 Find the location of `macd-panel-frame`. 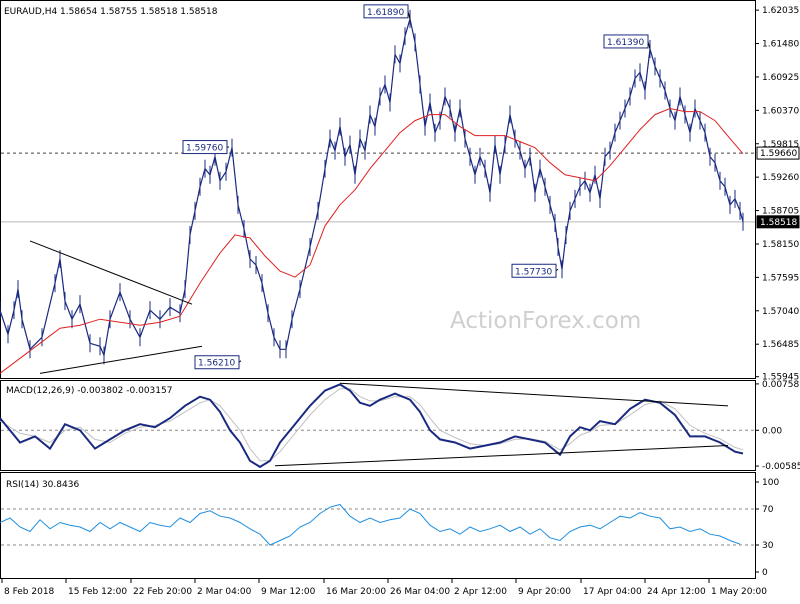

macd-panel-frame is located at coordinates (378, 425).